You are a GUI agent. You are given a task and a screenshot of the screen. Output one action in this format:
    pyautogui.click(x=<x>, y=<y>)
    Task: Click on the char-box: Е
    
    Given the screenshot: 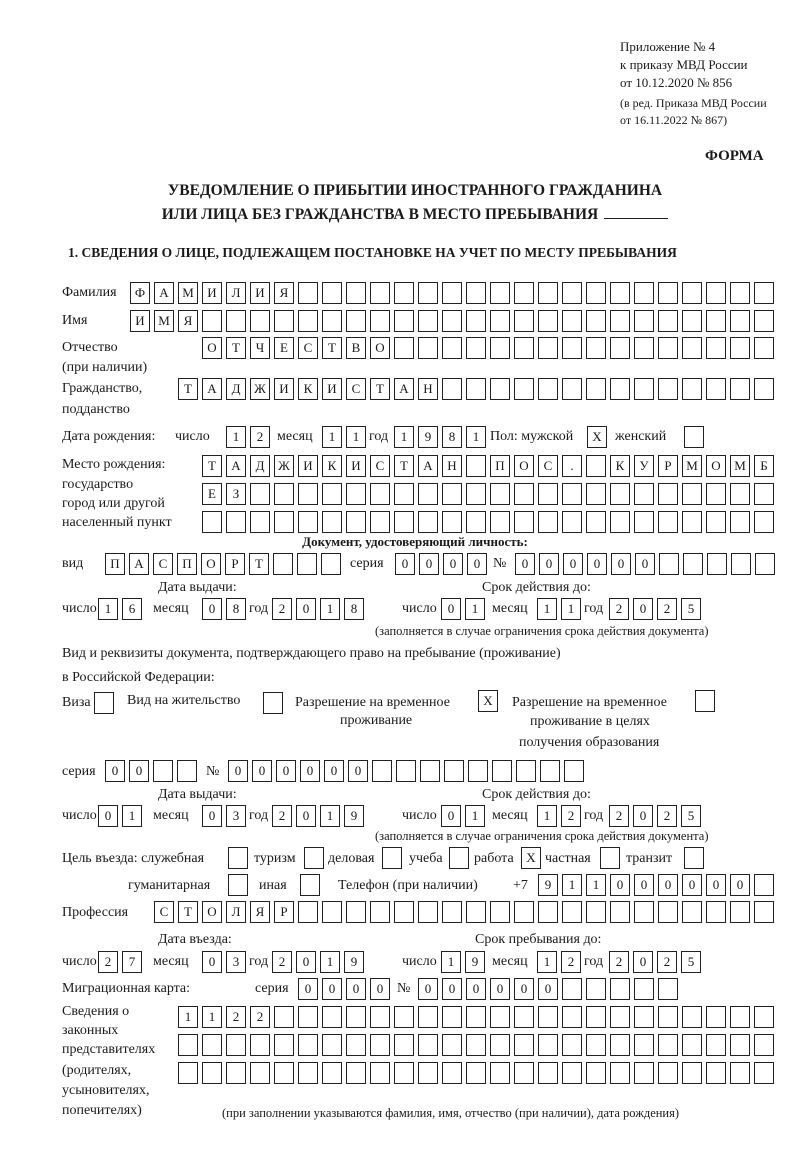 What is the action you would take?
    pyautogui.click(x=284, y=348)
    